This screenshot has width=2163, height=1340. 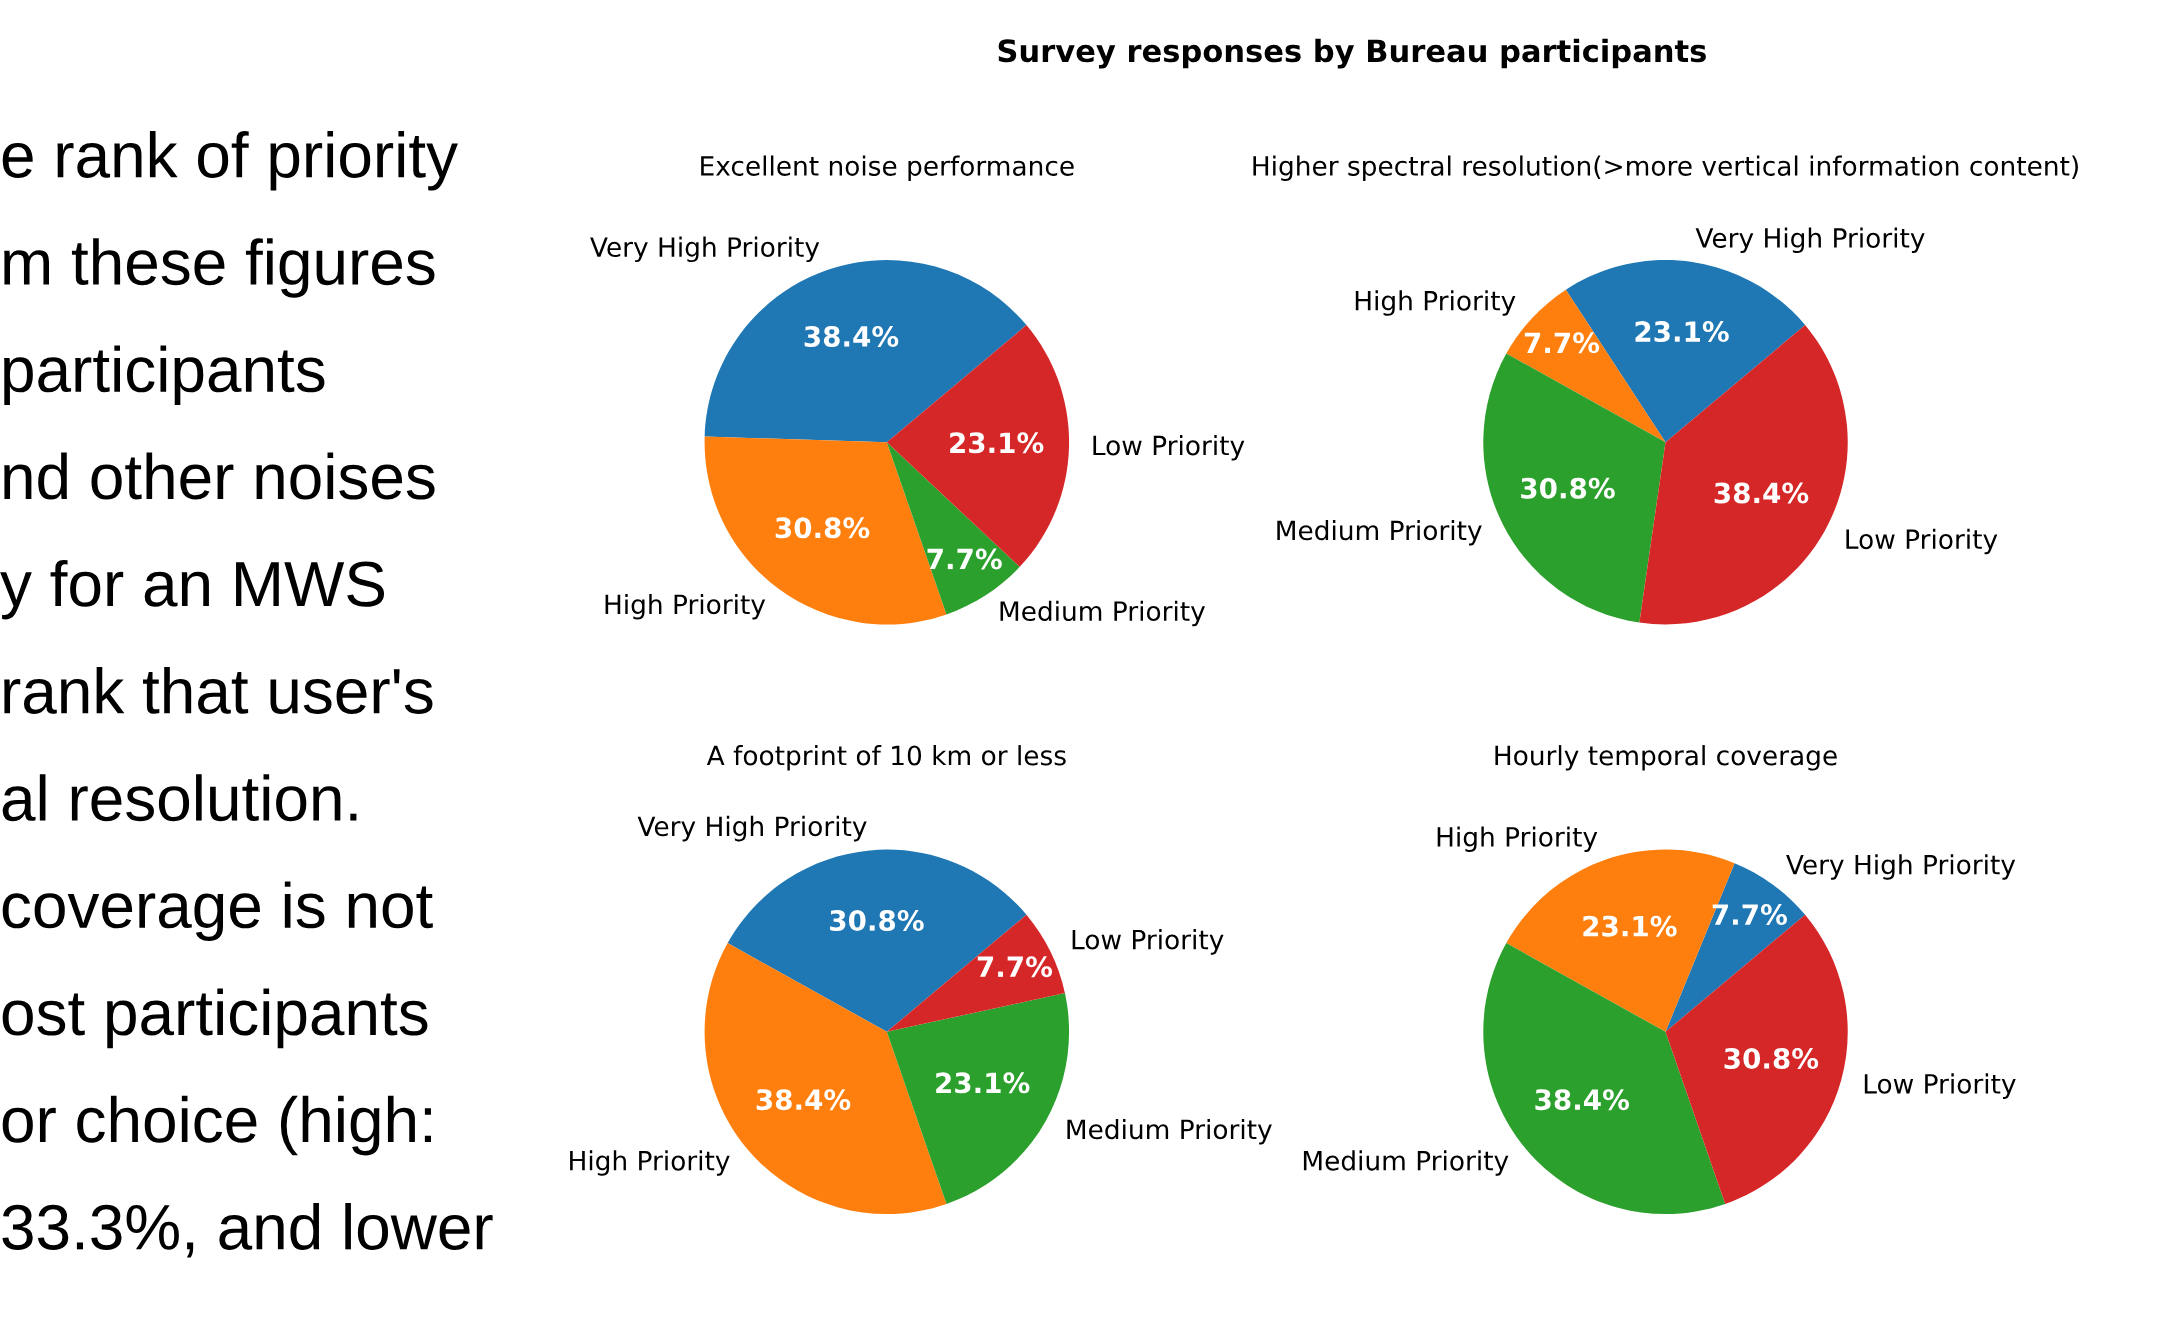 What do you see at coordinates (230, 161) in the screenshot?
I see `text: e rank of priority` at bounding box center [230, 161].